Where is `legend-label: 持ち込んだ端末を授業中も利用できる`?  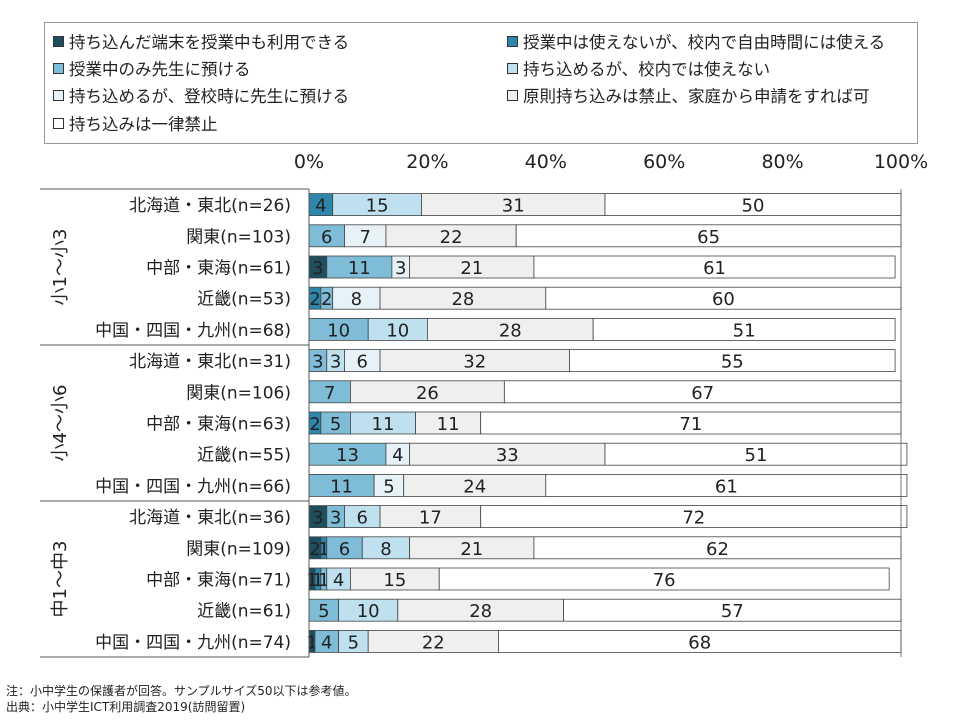
legend-label: 持ち込んだ端末を授業中も利用できる is located at coordinates (209, 42).